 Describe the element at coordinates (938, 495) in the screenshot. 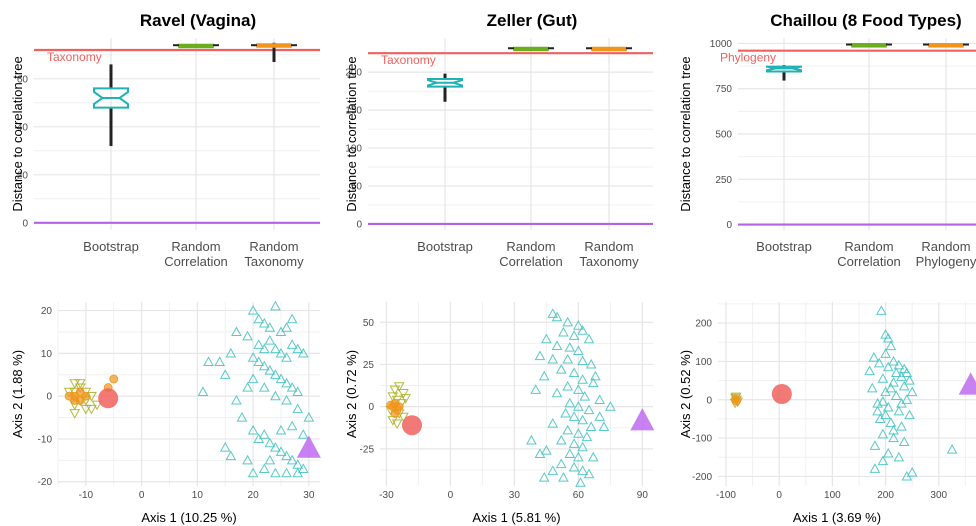

I see `x-tick-label: 300` at that location.